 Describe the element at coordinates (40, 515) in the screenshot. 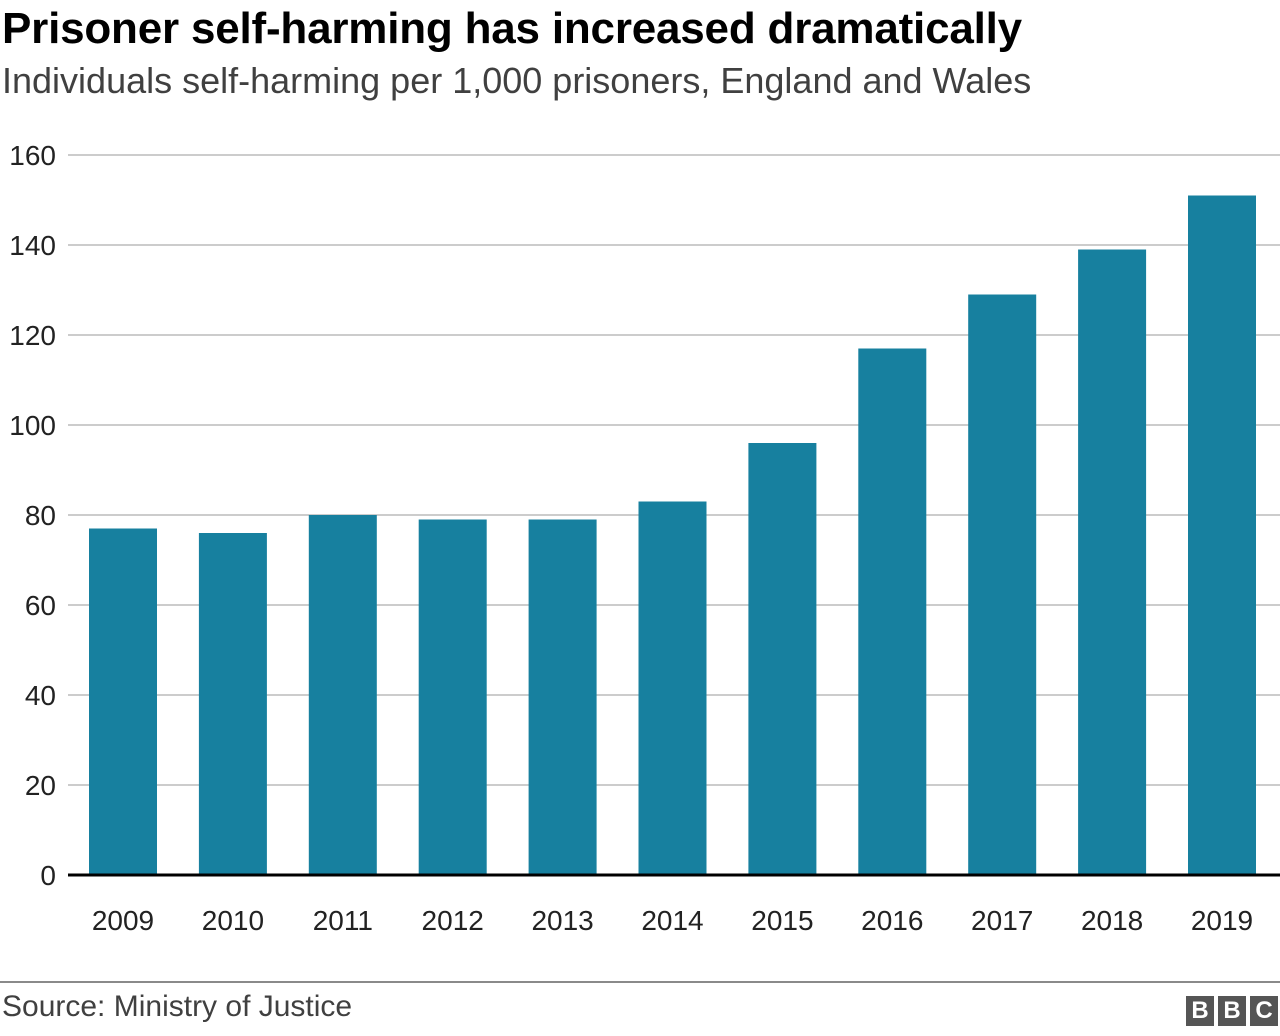

I see `y-tick-label: 80` at that location.